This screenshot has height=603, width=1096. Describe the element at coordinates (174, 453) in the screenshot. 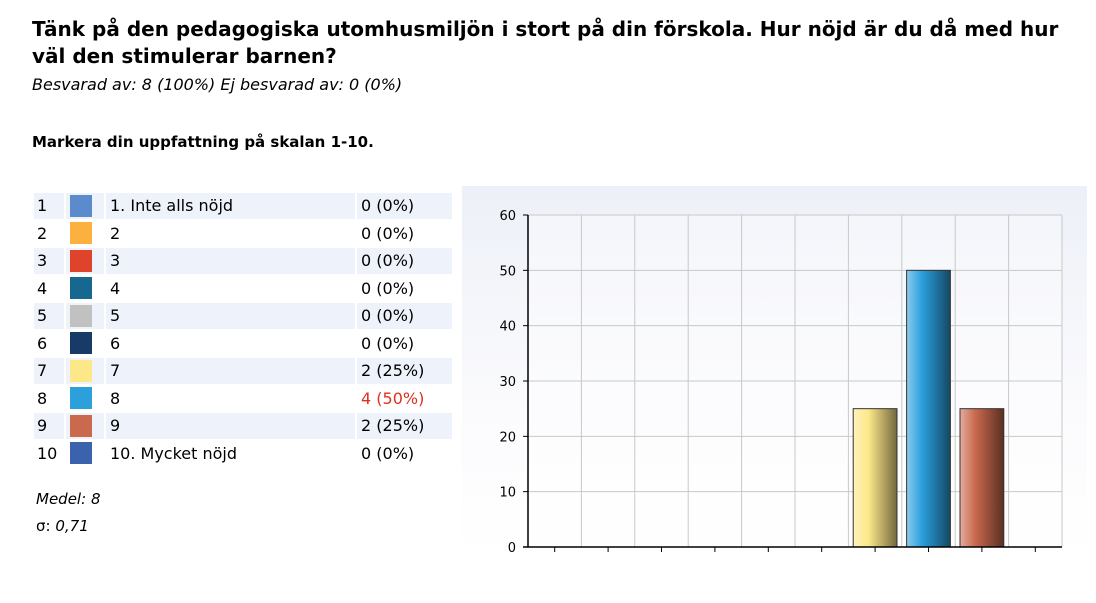

I see `legend-label: 10. Mycket nöjd` at that location.